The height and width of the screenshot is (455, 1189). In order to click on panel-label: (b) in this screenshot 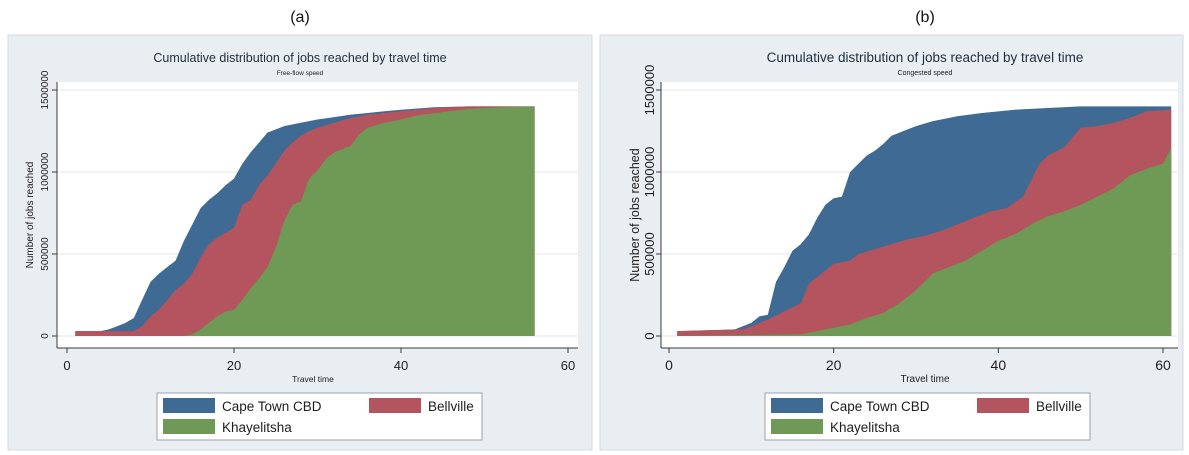, I will do `click(925, 17)`.